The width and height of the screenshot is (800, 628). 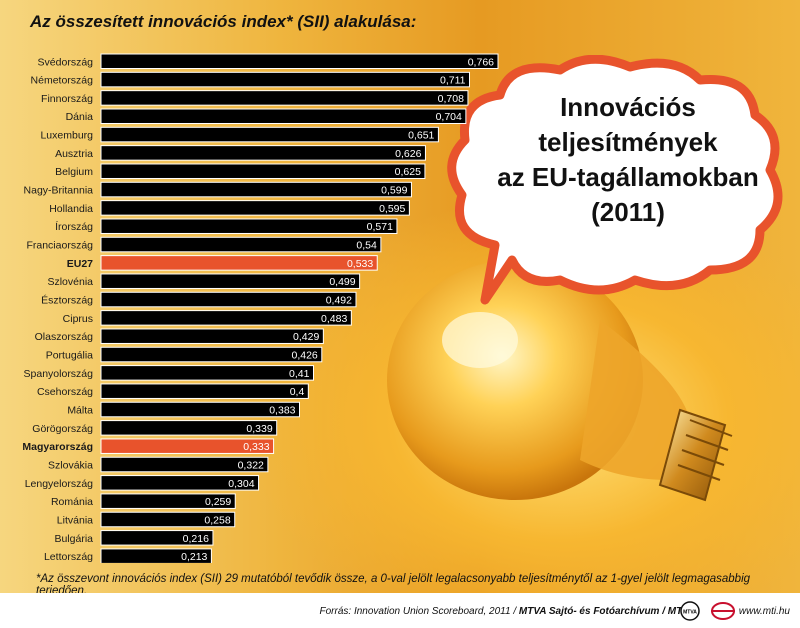 What do you see at coordinates (394, 191) in the screenshot?
I see `value-label: 0,599` at bounding box center [394, 191].